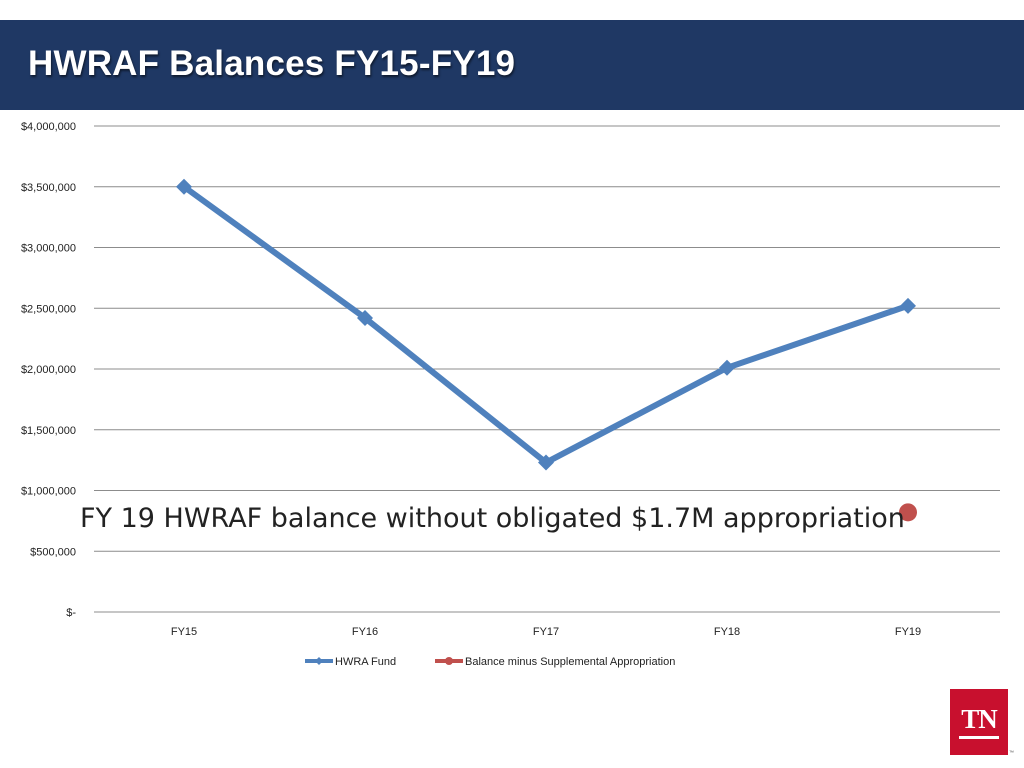  What do you see at coordinates (48, 249) in the screenshot?
I see `y-tick-label: $3,000,000` at bounding box center [48, 249].